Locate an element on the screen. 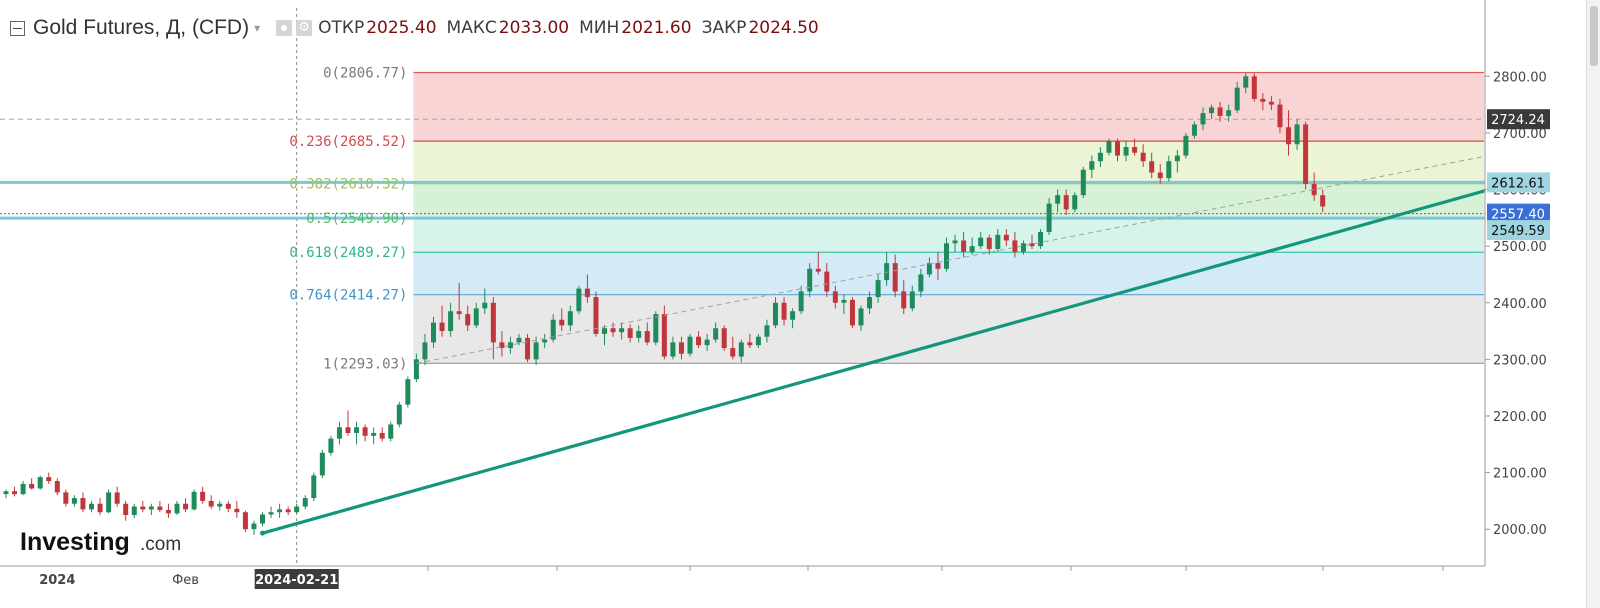 The height and width of the screenshot is (608, 1600). x-tick-label: 2024 is located at coordinates (57, 580).